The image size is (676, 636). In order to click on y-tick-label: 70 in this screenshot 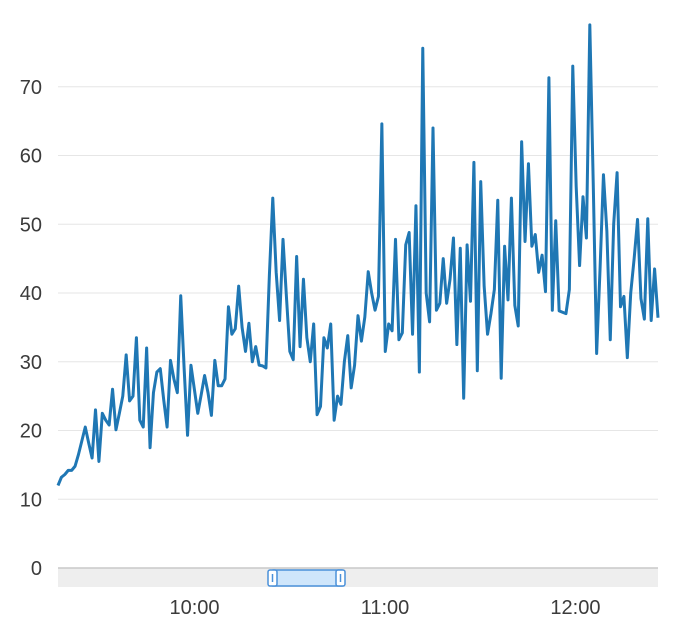, I will do `click(31, 88)`.